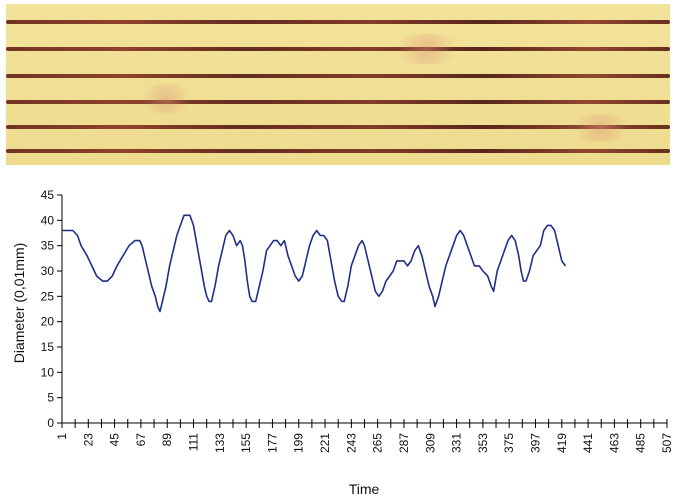 This screenshot has height=499, width=674. I want to click on y-tick-label: 30, so click(48, 271).